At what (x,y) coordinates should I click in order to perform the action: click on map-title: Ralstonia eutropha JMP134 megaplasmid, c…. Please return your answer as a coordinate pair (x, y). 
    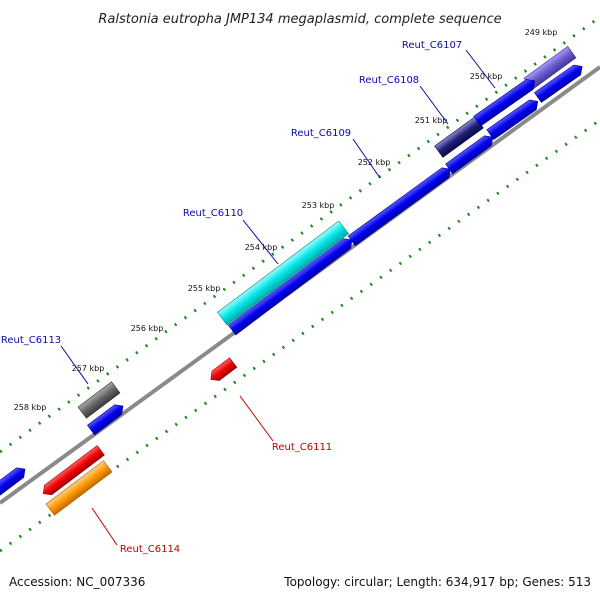
    Looking at the image, I should click on (299, 19).